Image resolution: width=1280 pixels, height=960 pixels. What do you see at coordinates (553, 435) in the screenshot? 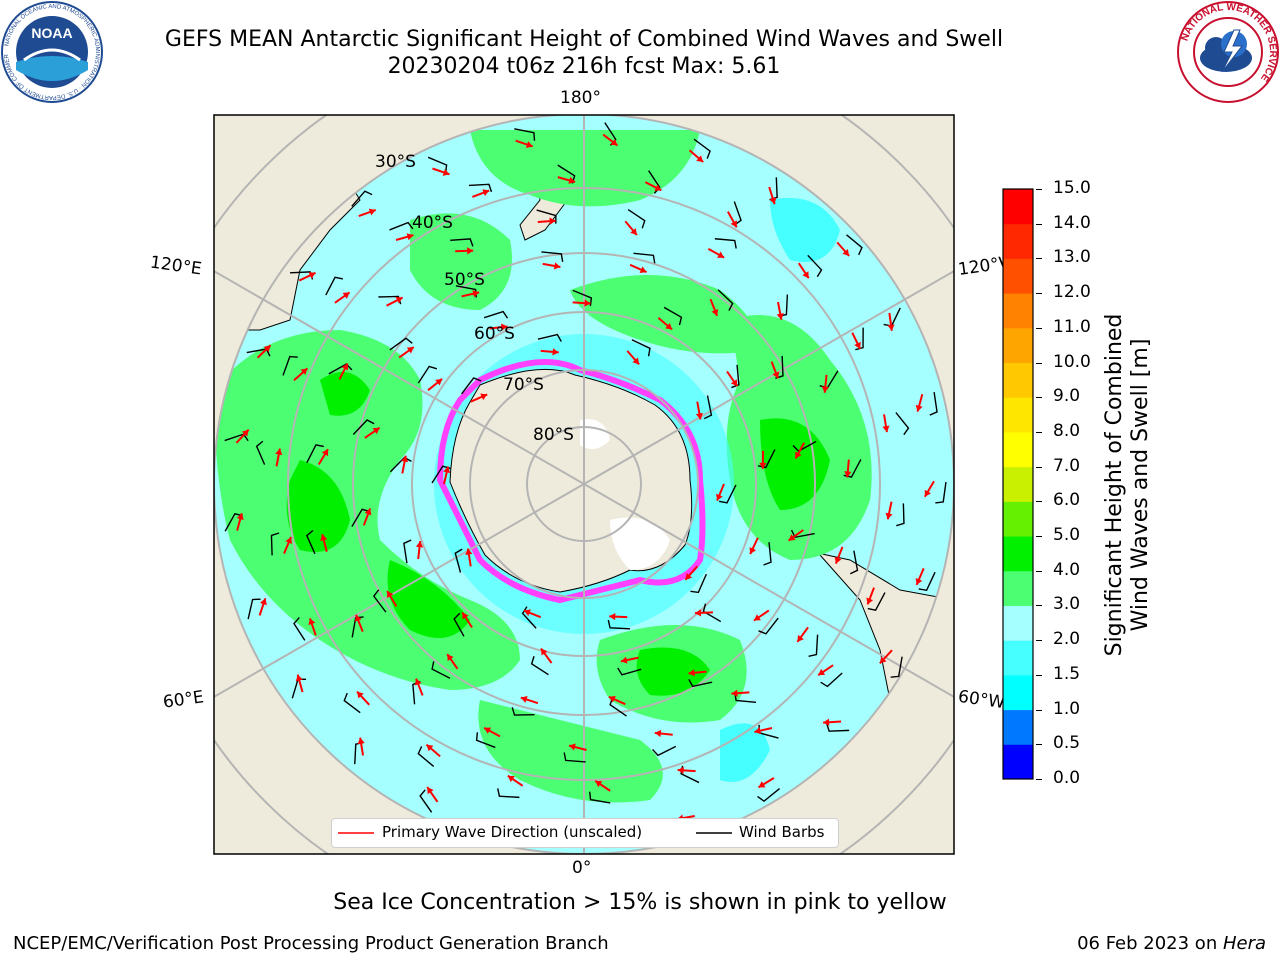
I see `lat-label-80s: 80°S` at bounding box center [553, 435].